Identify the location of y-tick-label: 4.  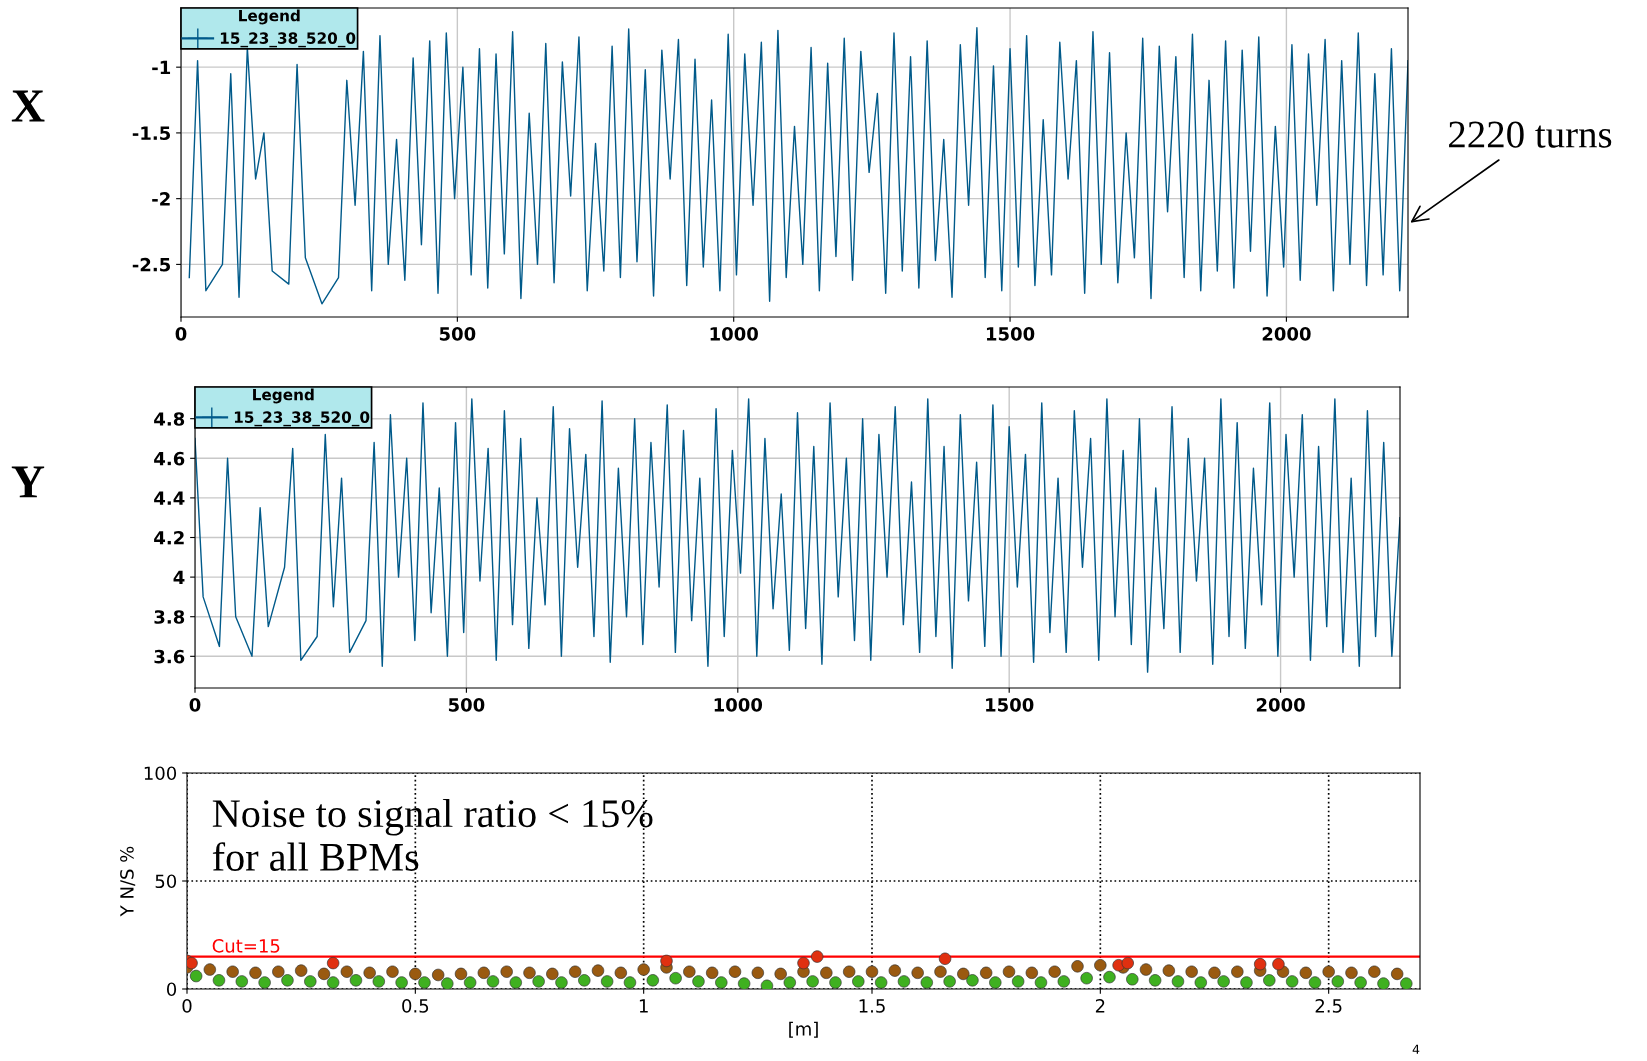
(179, 577).